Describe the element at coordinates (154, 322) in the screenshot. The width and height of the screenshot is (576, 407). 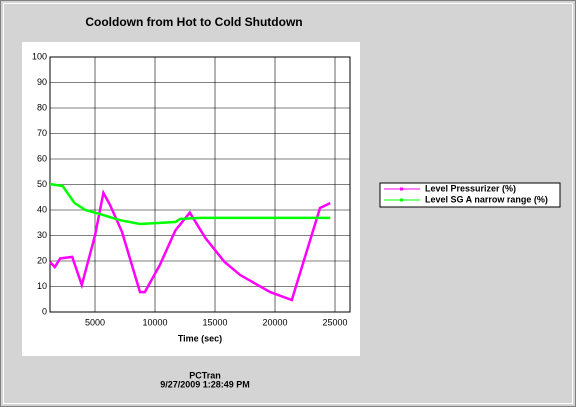
I see `x-tick-label: 10000` at that location.